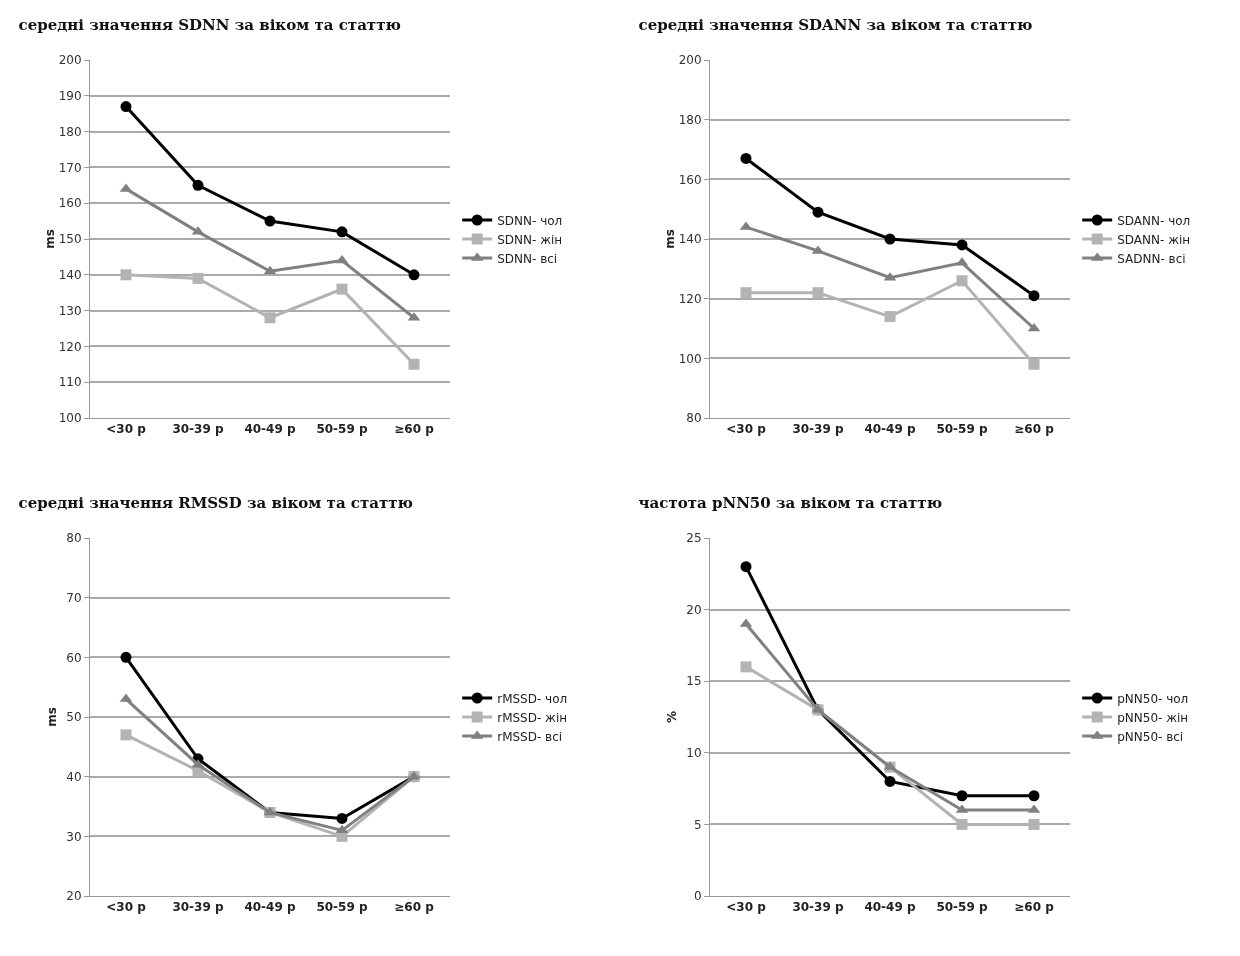  Describe the element at coordinates (70, 382) in the screenshot. I see `y-tick-label: 110` at that location.